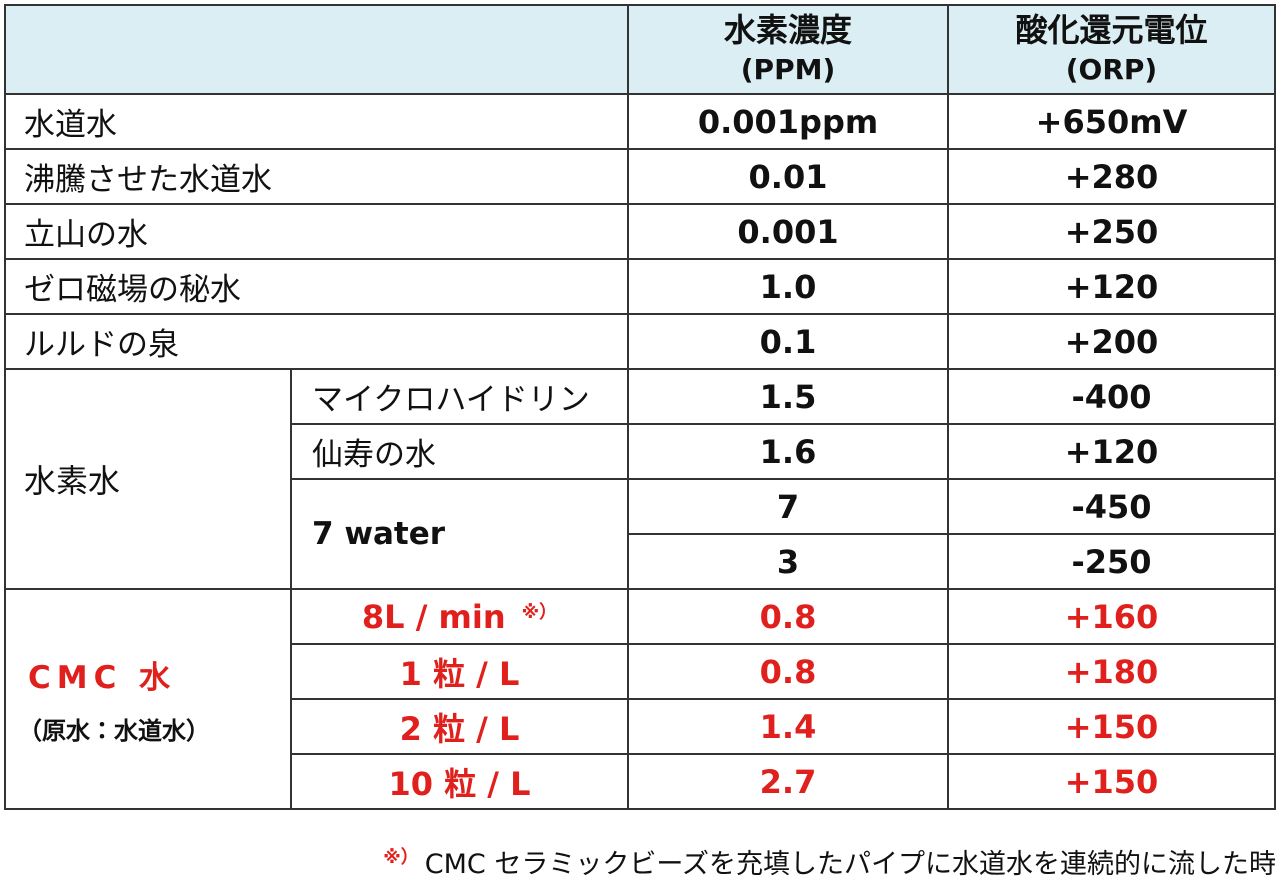 The width and height of the screenshot is (1280, 890). I want to click on row-name: 水道水, so click(316, 121).